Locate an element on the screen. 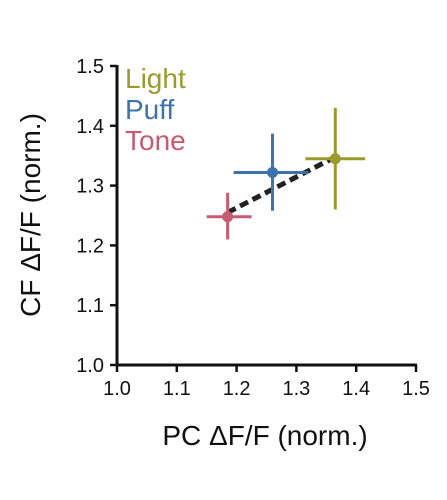 The image size is (447, 500). data-points is located at coordinates (286, 173).